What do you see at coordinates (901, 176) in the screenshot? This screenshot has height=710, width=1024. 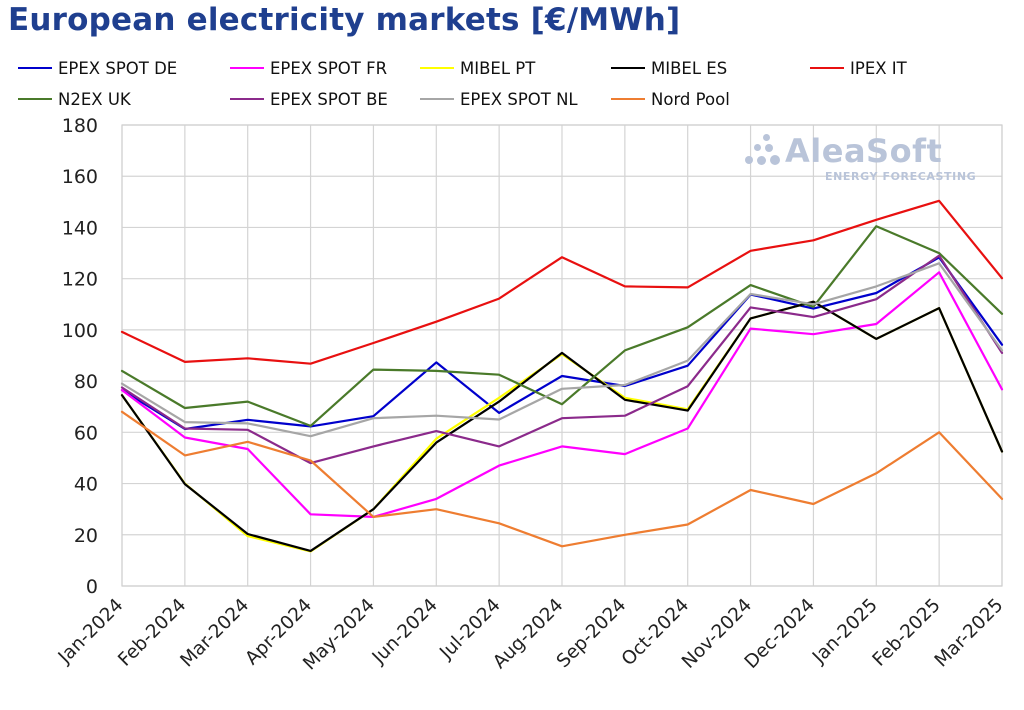 I see `watermark-subtitle: ENERGY FORECASTING` at bounding box center [901, 176].